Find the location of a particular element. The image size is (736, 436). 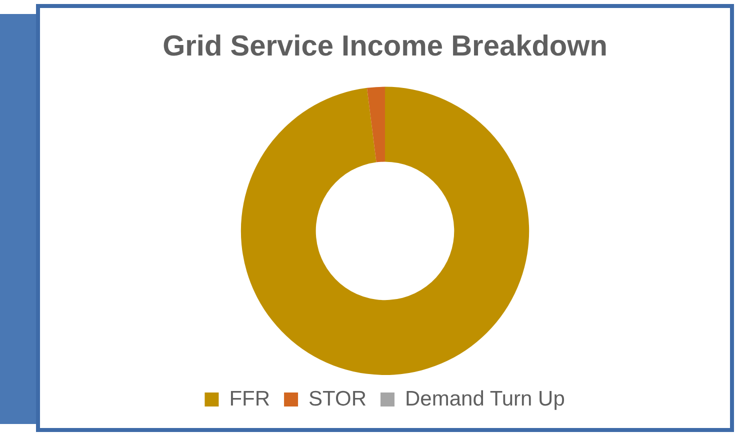

legend-label: Demand Turn Up is located at coordinates (484, 398).